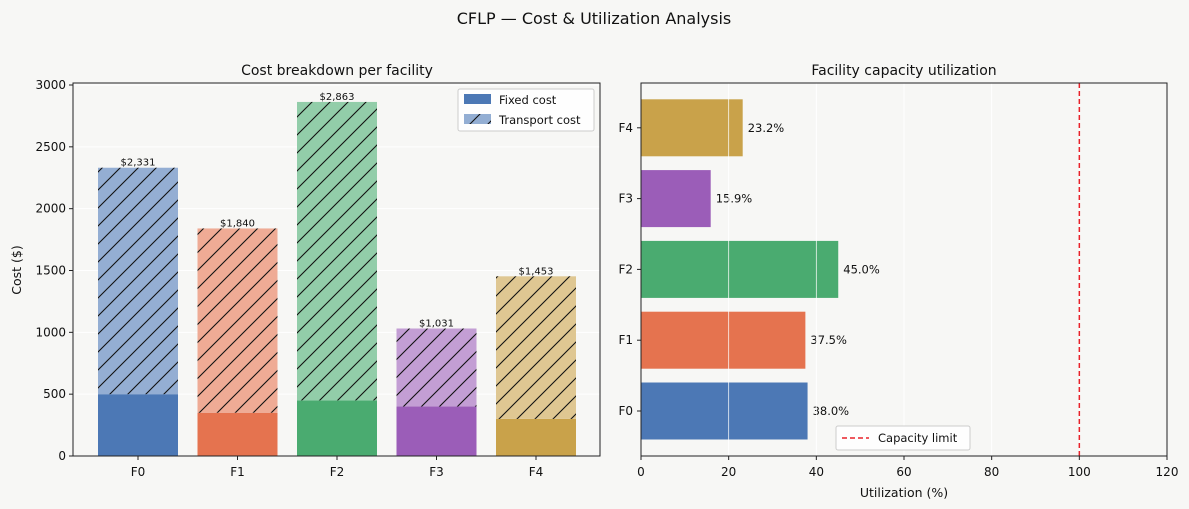 The image size is (1189, 509). I want to click on utilization-chart-xlabel: Utilization (%), so click(904, 492).